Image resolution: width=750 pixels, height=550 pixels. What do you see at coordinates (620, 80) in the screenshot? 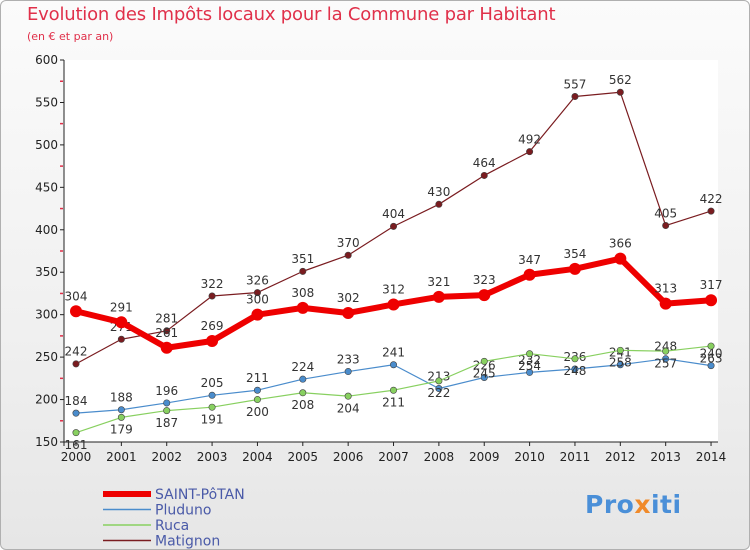
I see `data-label-matignon-2012: 562` at bounding box center [620, 80].